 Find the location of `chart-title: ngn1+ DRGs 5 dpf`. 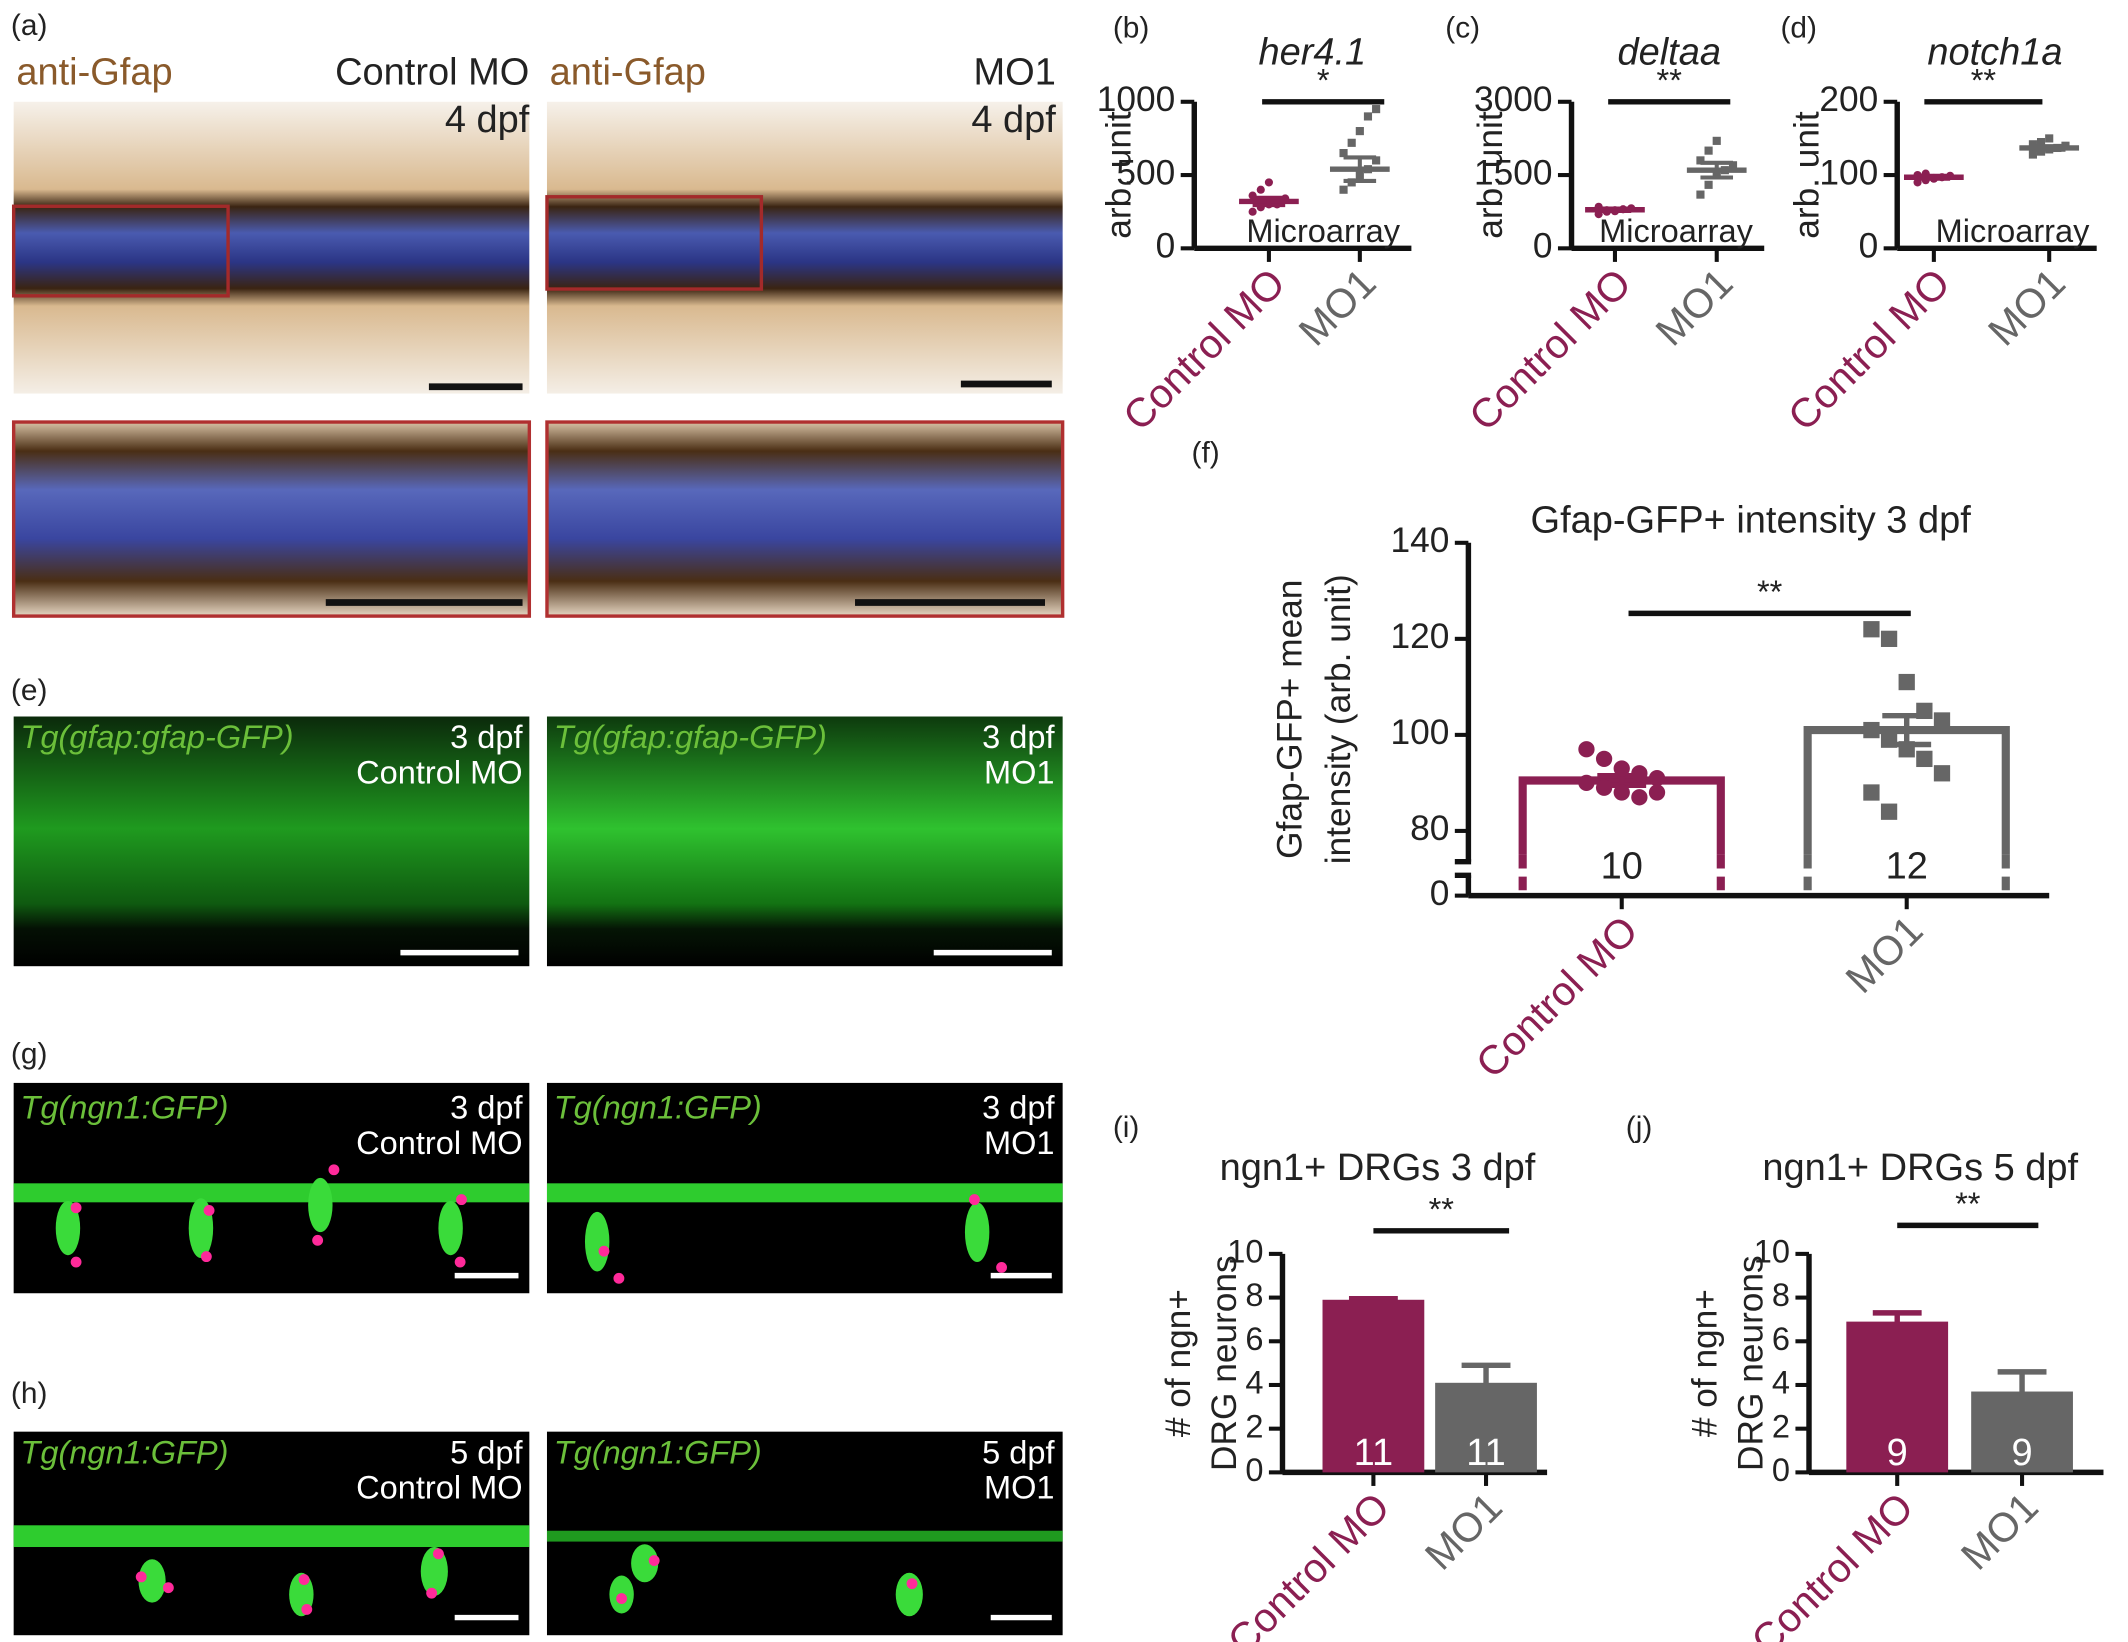

chart-title: ngn1+ DRGs 5 dpf is located at coordinates (1920, 1168).